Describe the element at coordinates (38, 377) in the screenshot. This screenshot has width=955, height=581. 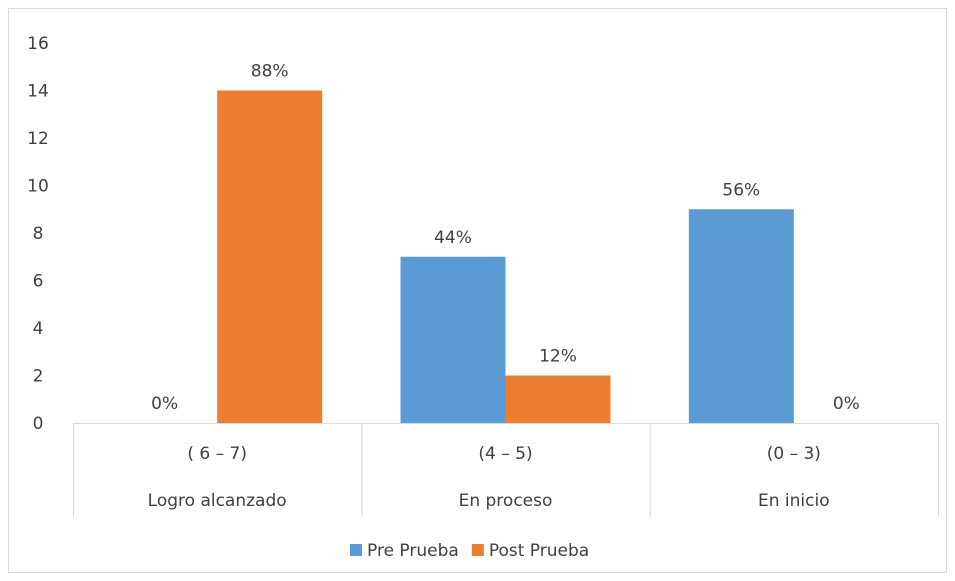
I see `y-tick-label: 2` at that location.